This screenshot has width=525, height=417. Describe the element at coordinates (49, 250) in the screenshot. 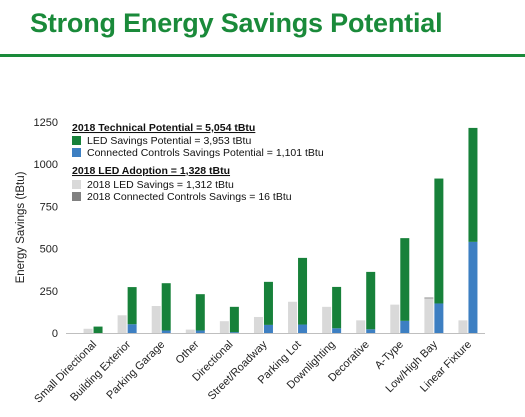

I see `y-tick-label: 500` at that location.